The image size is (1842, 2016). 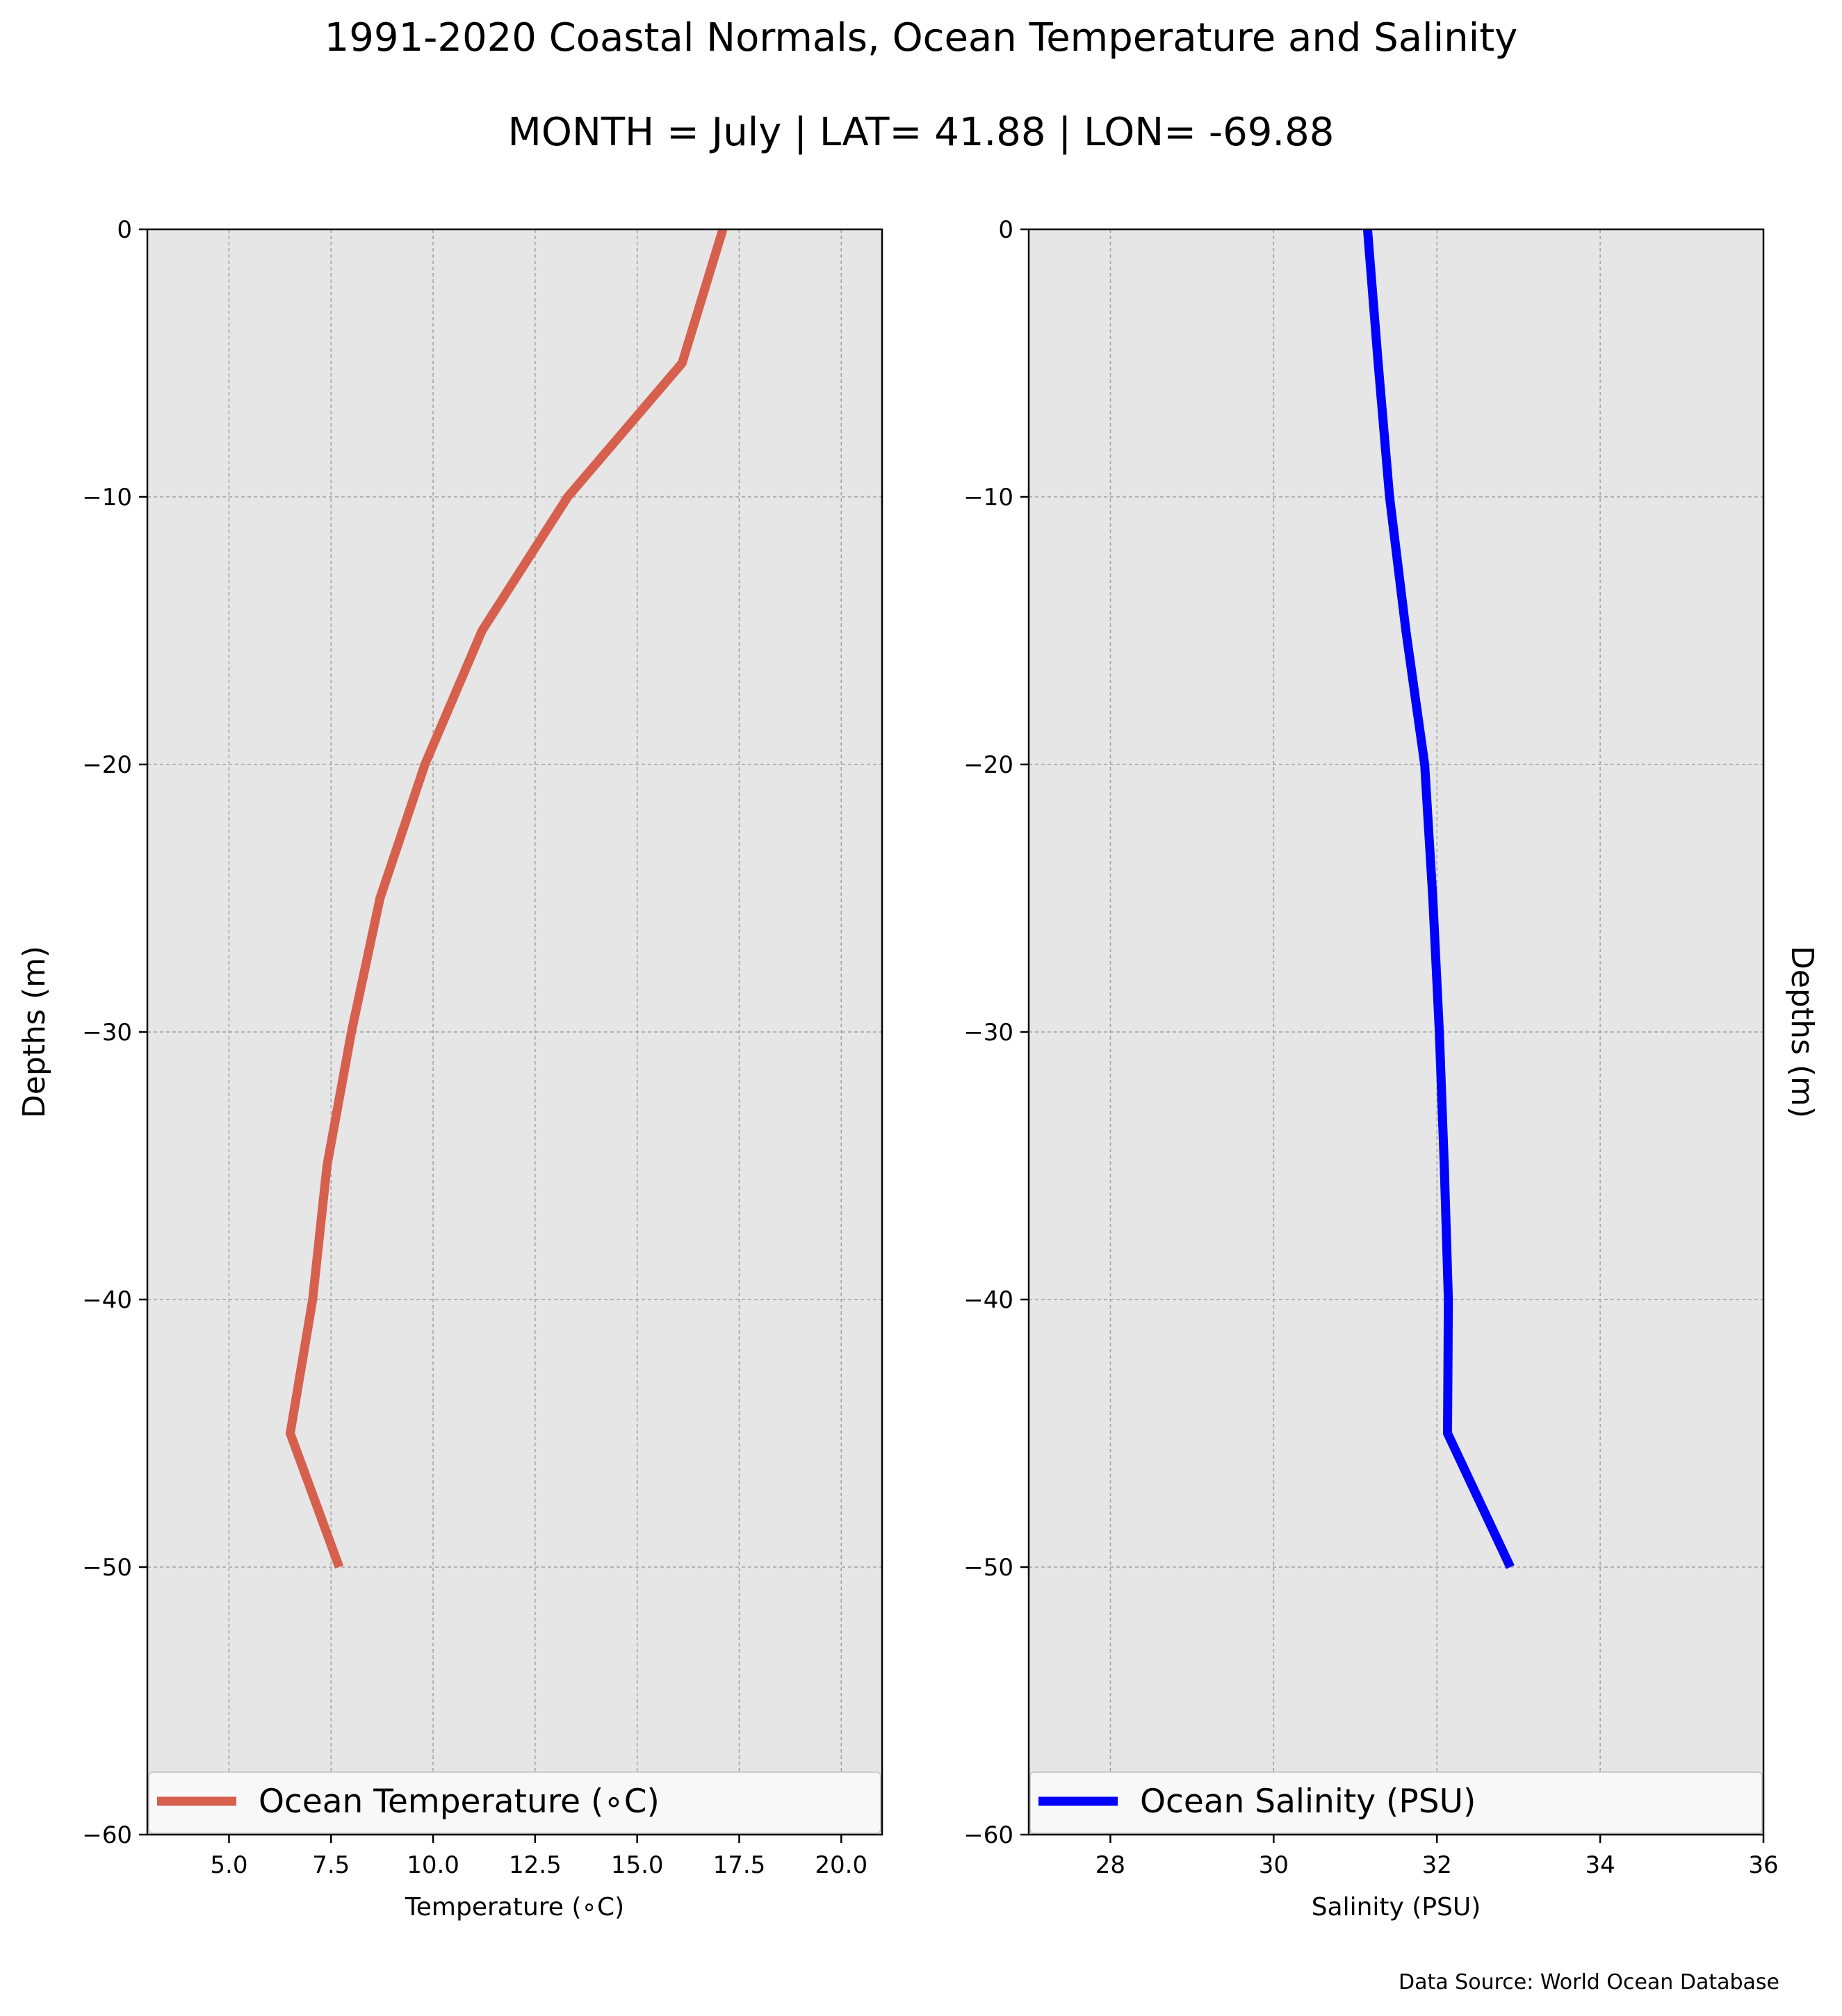 I want to click on salinity-legend: Ocean Salinity (PSU), so click(x=1396, y=1803).